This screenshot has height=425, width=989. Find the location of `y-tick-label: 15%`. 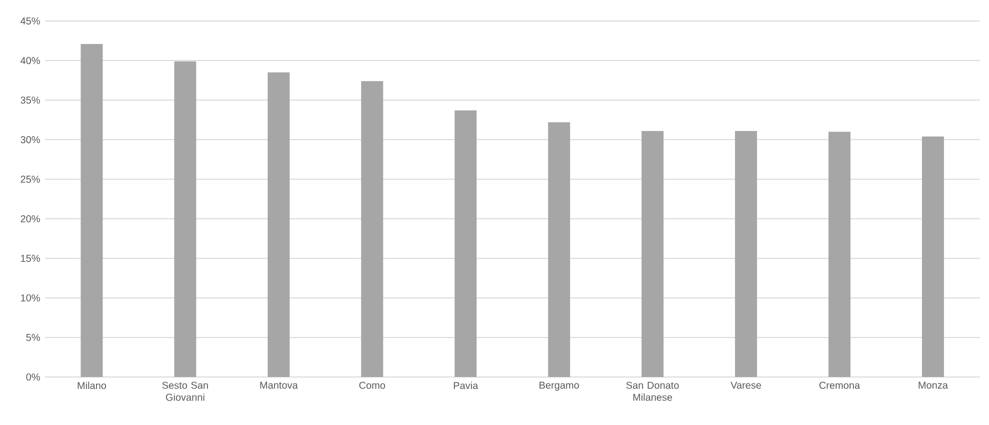

y-tick-label: 15% is located at coordinates (30, 258).